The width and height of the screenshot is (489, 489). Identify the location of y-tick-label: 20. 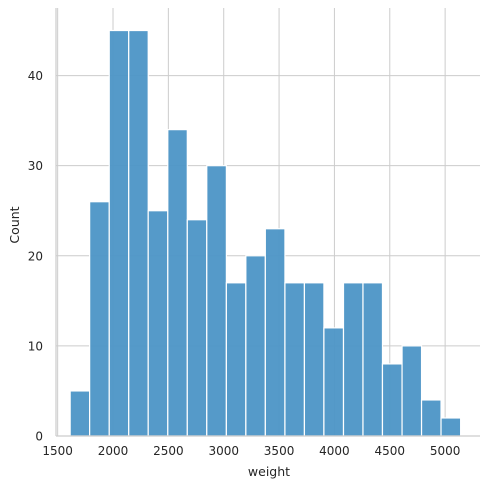
(35, 256).